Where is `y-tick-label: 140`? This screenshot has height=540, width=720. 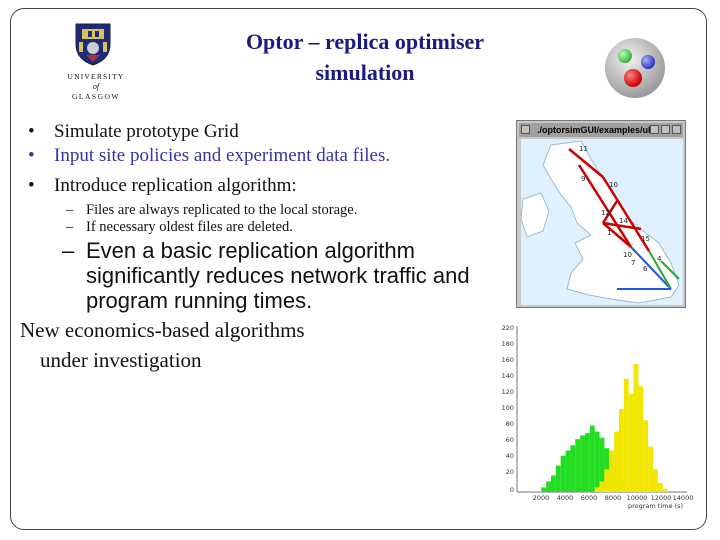 y-tick-label: 140 is located at coordinates (508, 376).